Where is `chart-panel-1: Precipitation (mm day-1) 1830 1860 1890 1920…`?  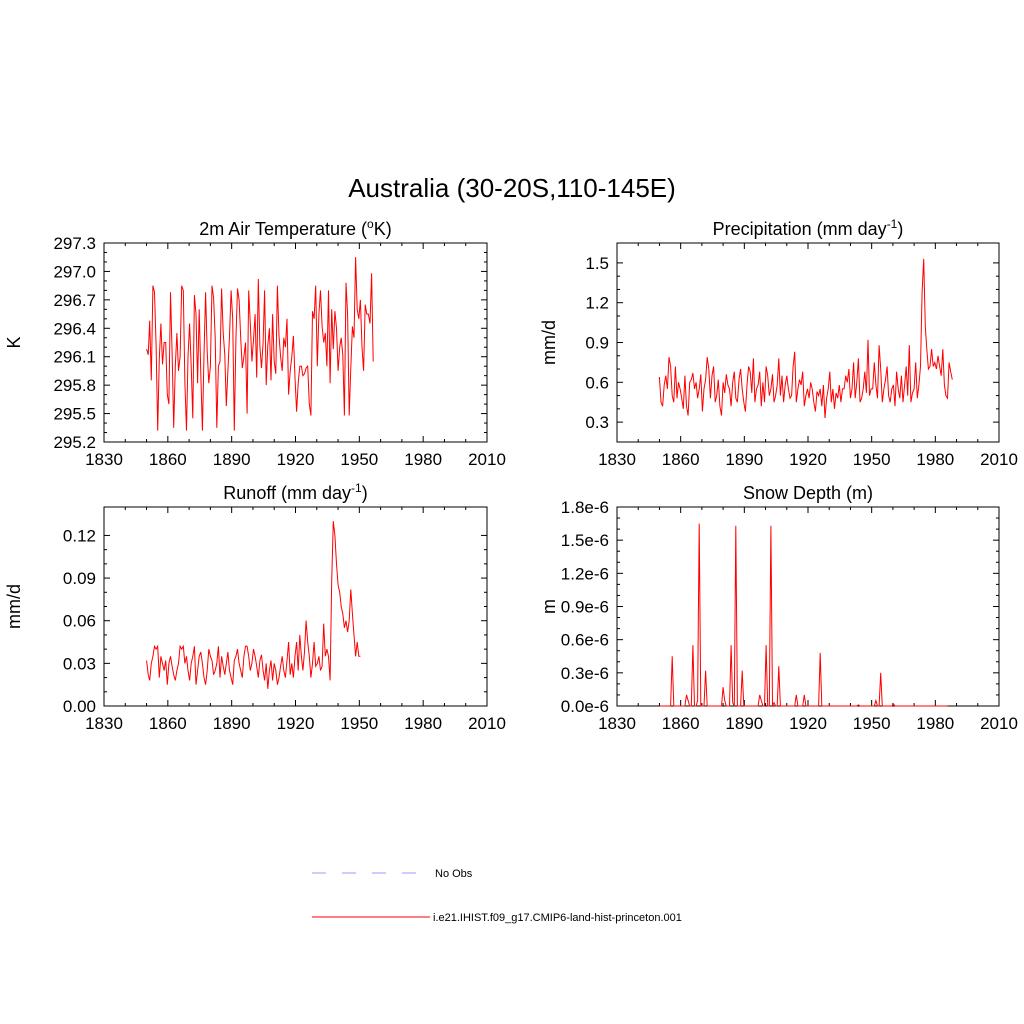 chart-panel-1: Precipitation (mm day-1) 1830 1860 1890 1920… is located at coordinates (778, 343).